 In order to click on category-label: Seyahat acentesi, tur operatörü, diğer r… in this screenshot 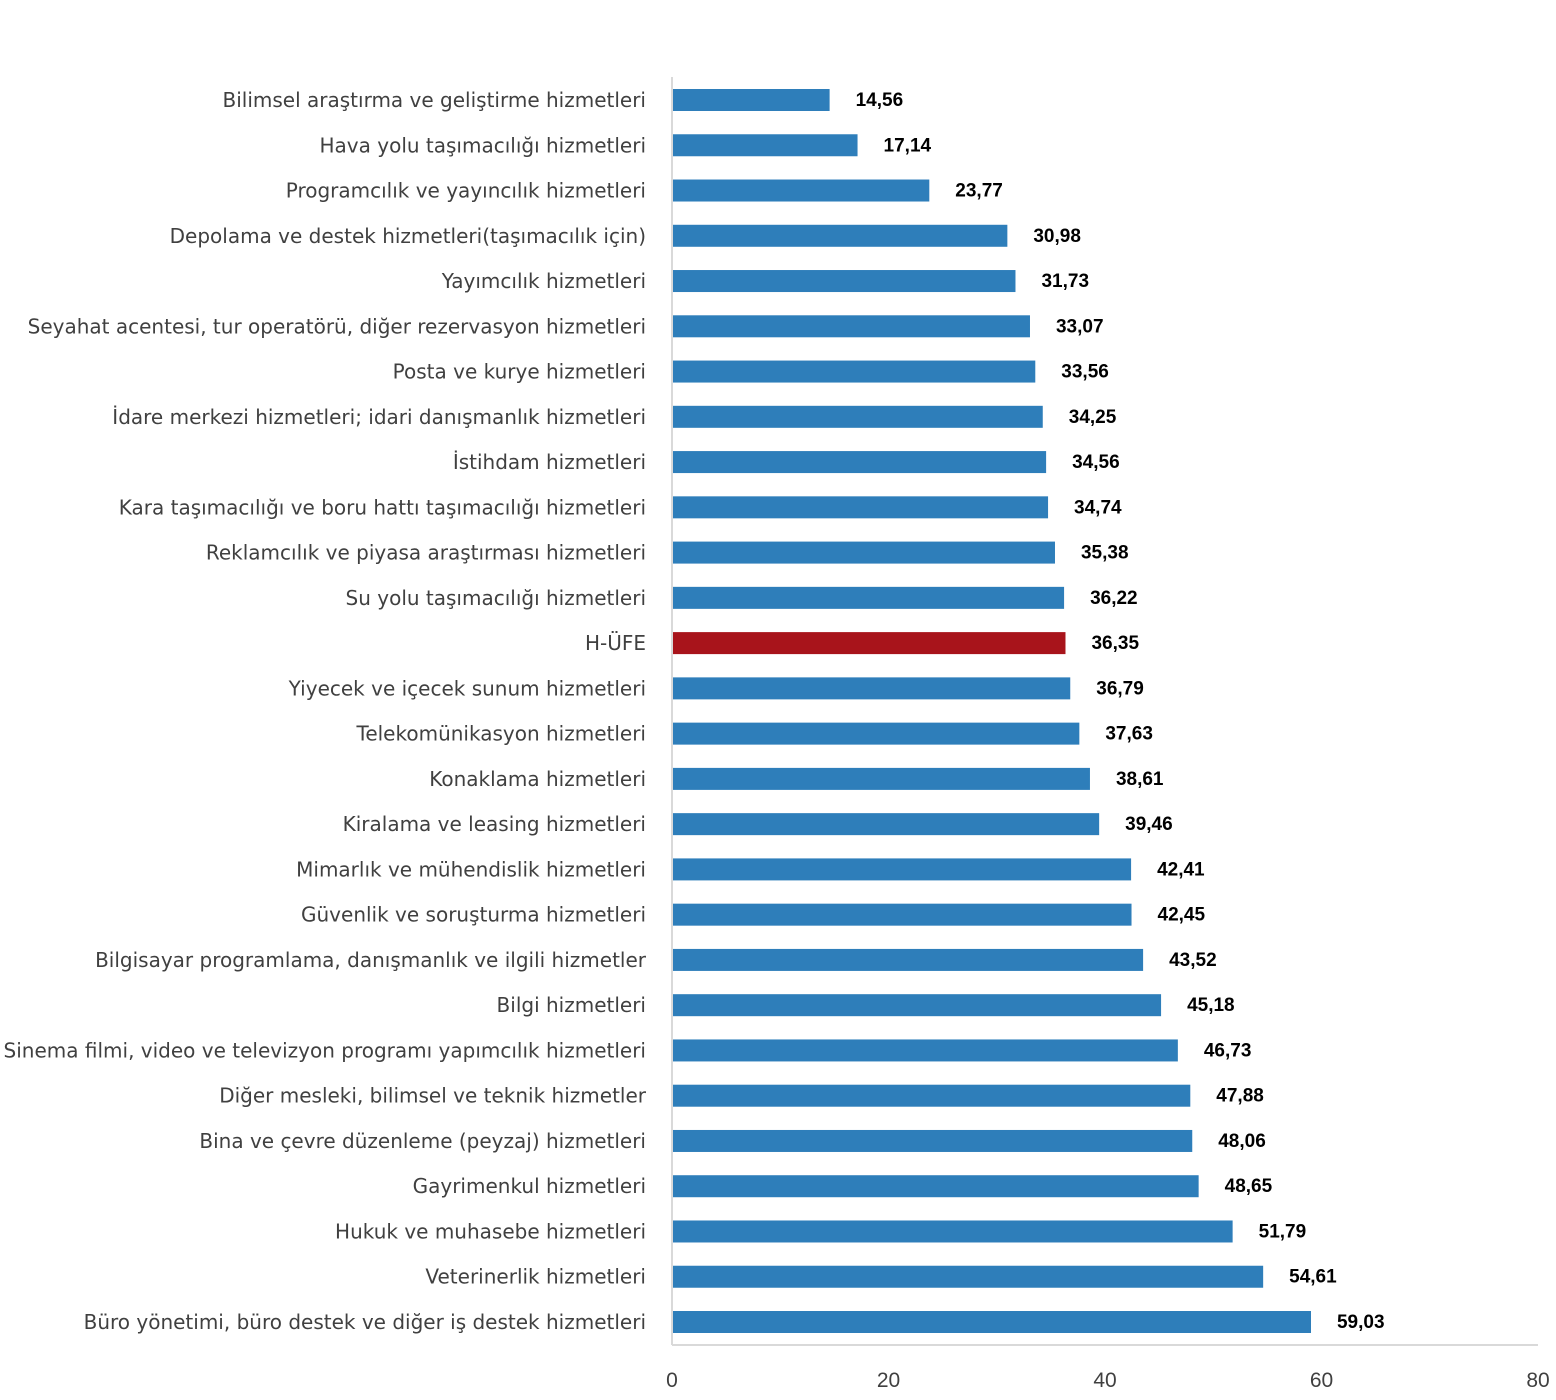, I will do `click(337, 326)`.